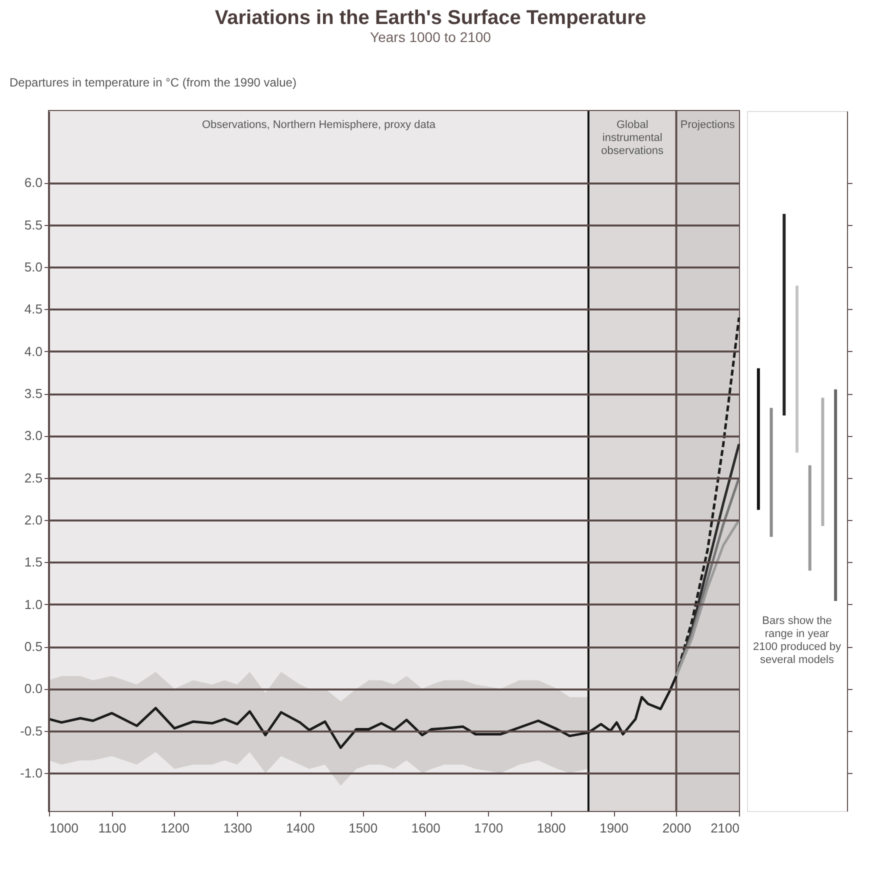 The height and width of the screenshot is (877, 869). I want to click on band-label: Global instrumental observations, so click(632, 138).